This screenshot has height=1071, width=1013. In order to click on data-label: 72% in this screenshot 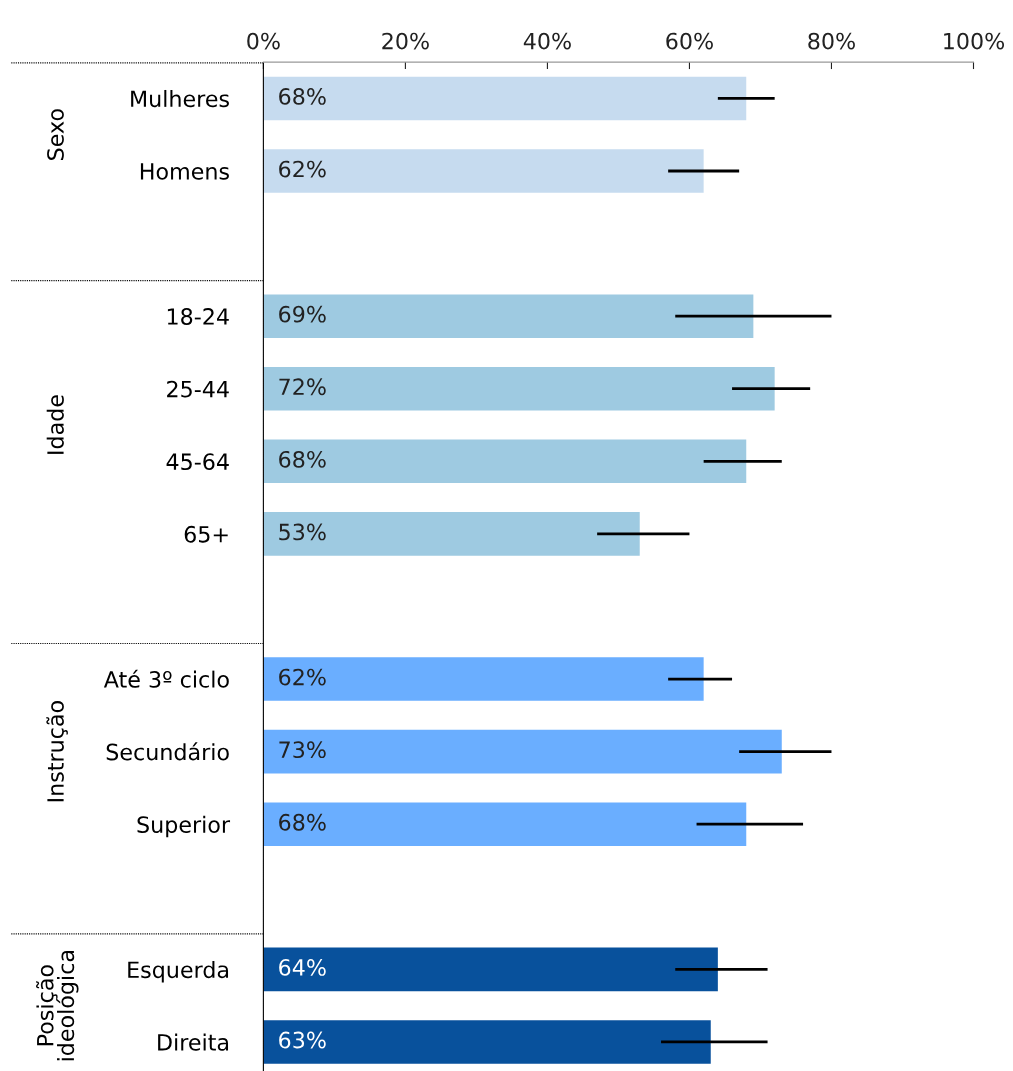, I will do `click(302, 387)`.